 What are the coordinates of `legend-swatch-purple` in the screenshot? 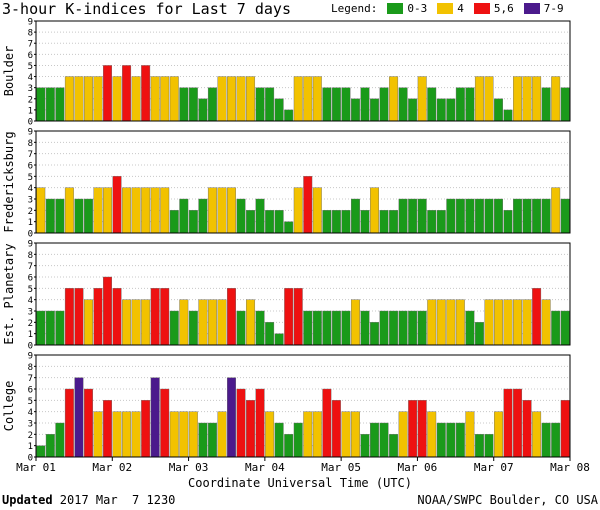 It's located at (531, 8).